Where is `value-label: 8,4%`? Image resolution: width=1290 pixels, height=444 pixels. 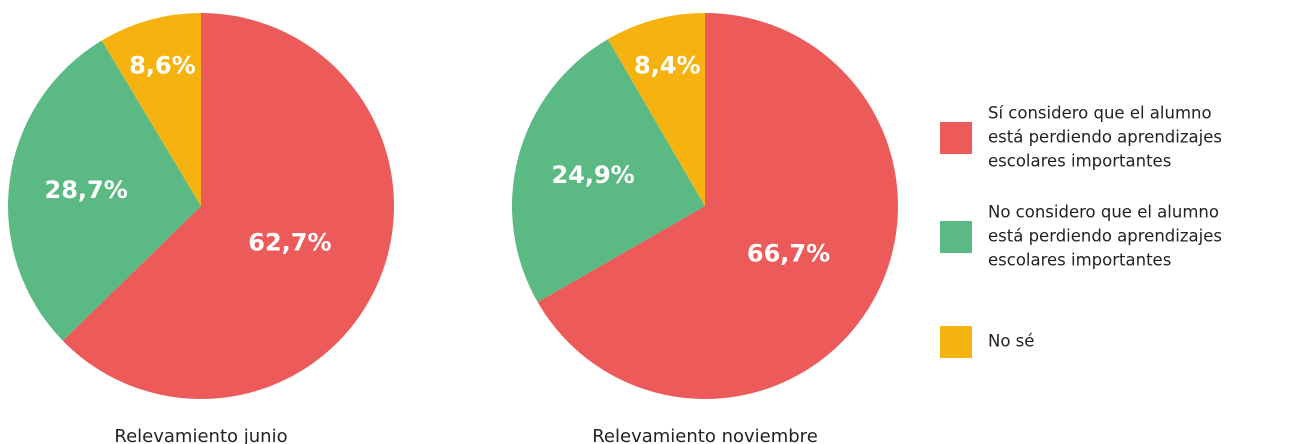 value-label: 8,4% is located at coordinates (667, 65).